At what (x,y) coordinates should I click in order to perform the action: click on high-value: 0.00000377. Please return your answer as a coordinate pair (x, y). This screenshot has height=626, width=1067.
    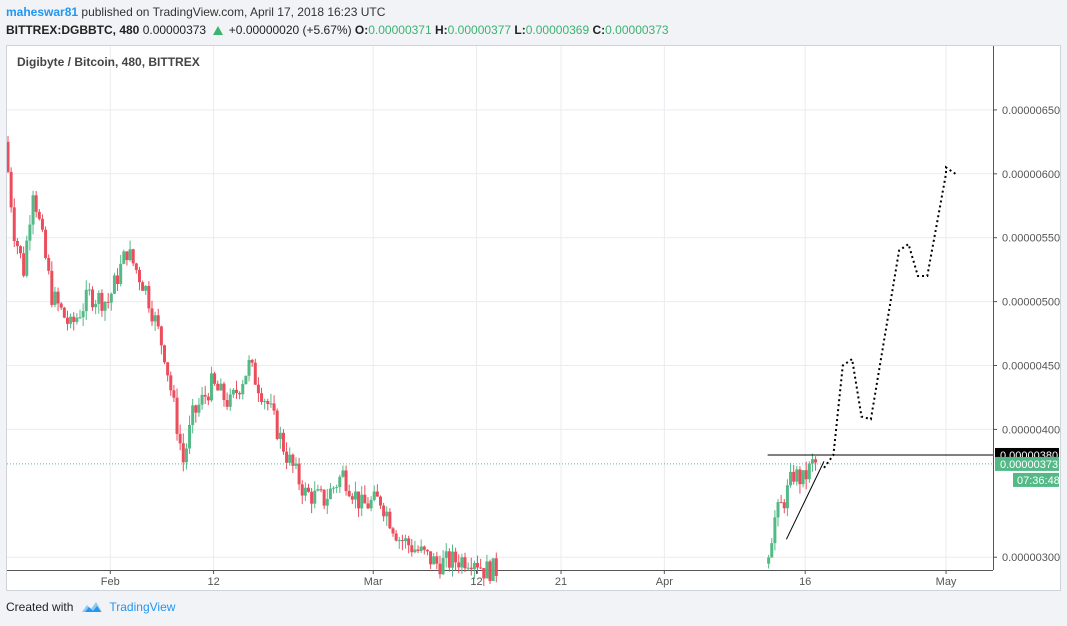
    Looking at the image, I should click on (479, 30).